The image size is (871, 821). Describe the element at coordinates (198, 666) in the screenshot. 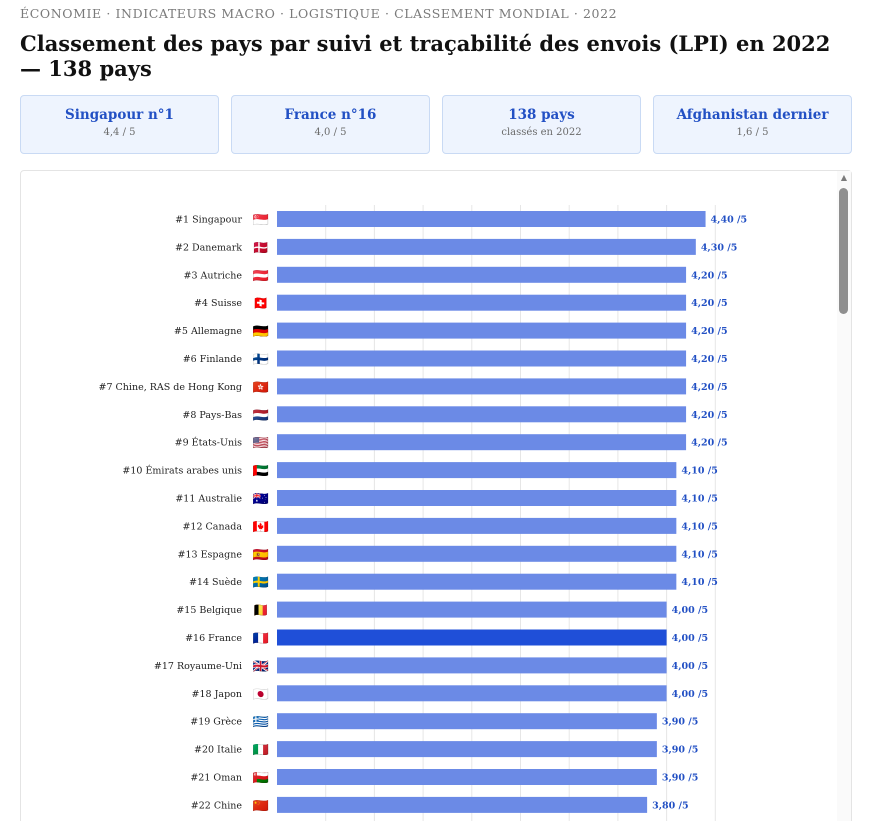

I see `category-label: #17 Royaume-Uni` at that location.